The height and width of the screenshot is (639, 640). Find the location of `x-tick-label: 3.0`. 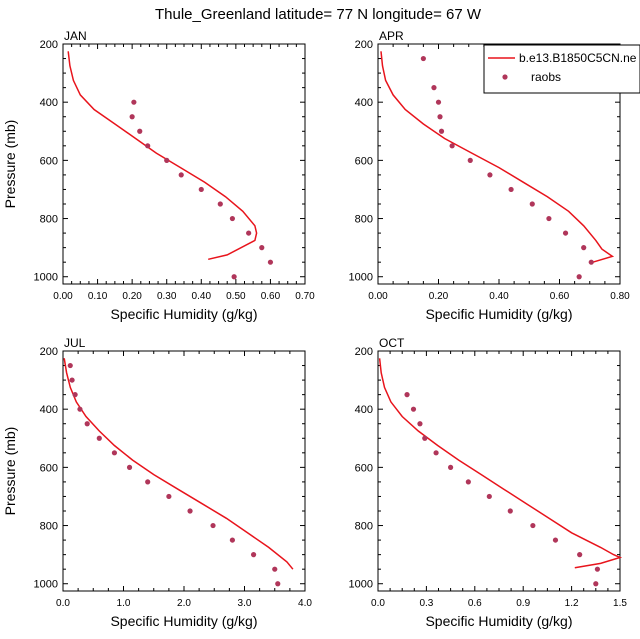

x-tick-label: 3.0 is located at coordinates (245, 603).